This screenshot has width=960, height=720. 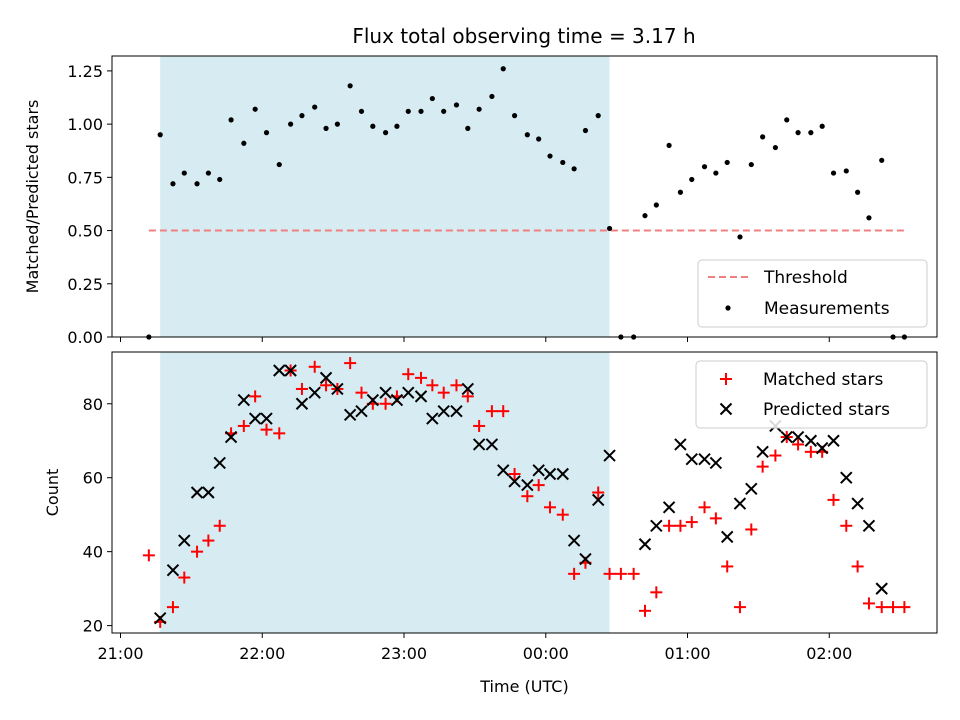 What do you see at coordinates (475, 339) in the screenshot?
I see `top-x-ticks` at bounding box center [475, 339].